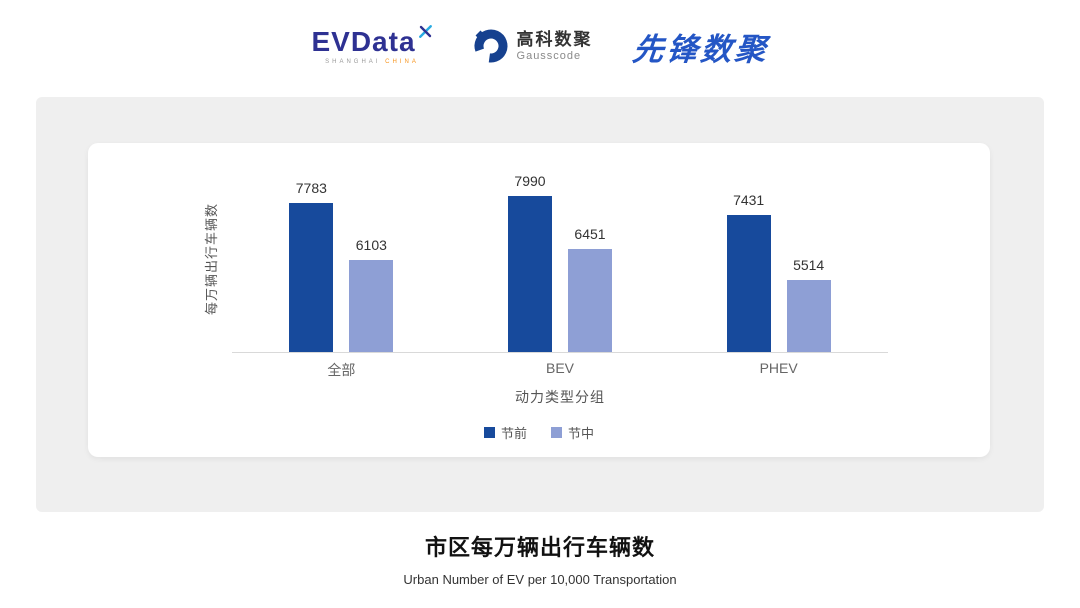 Image resolution: width=1080 pixels, height=608 pixels. I want to click on pioneer-logo: 先锋数聚, so click(700, 49).